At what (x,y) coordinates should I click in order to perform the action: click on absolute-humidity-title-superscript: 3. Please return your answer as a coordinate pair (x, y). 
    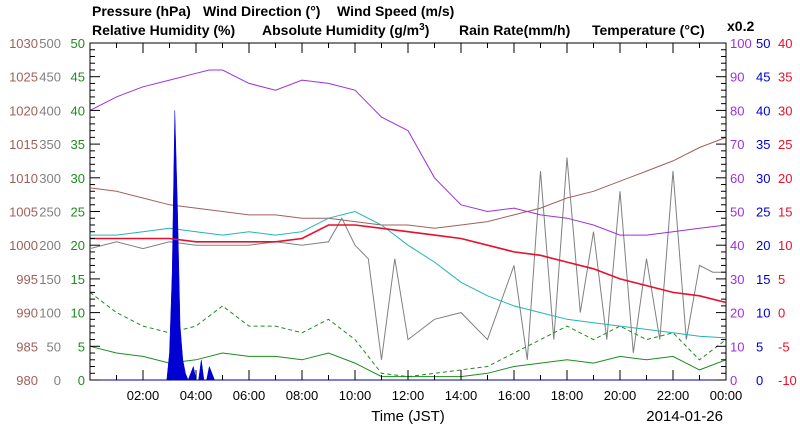
    Looking at the image, I should click on (422, 27).